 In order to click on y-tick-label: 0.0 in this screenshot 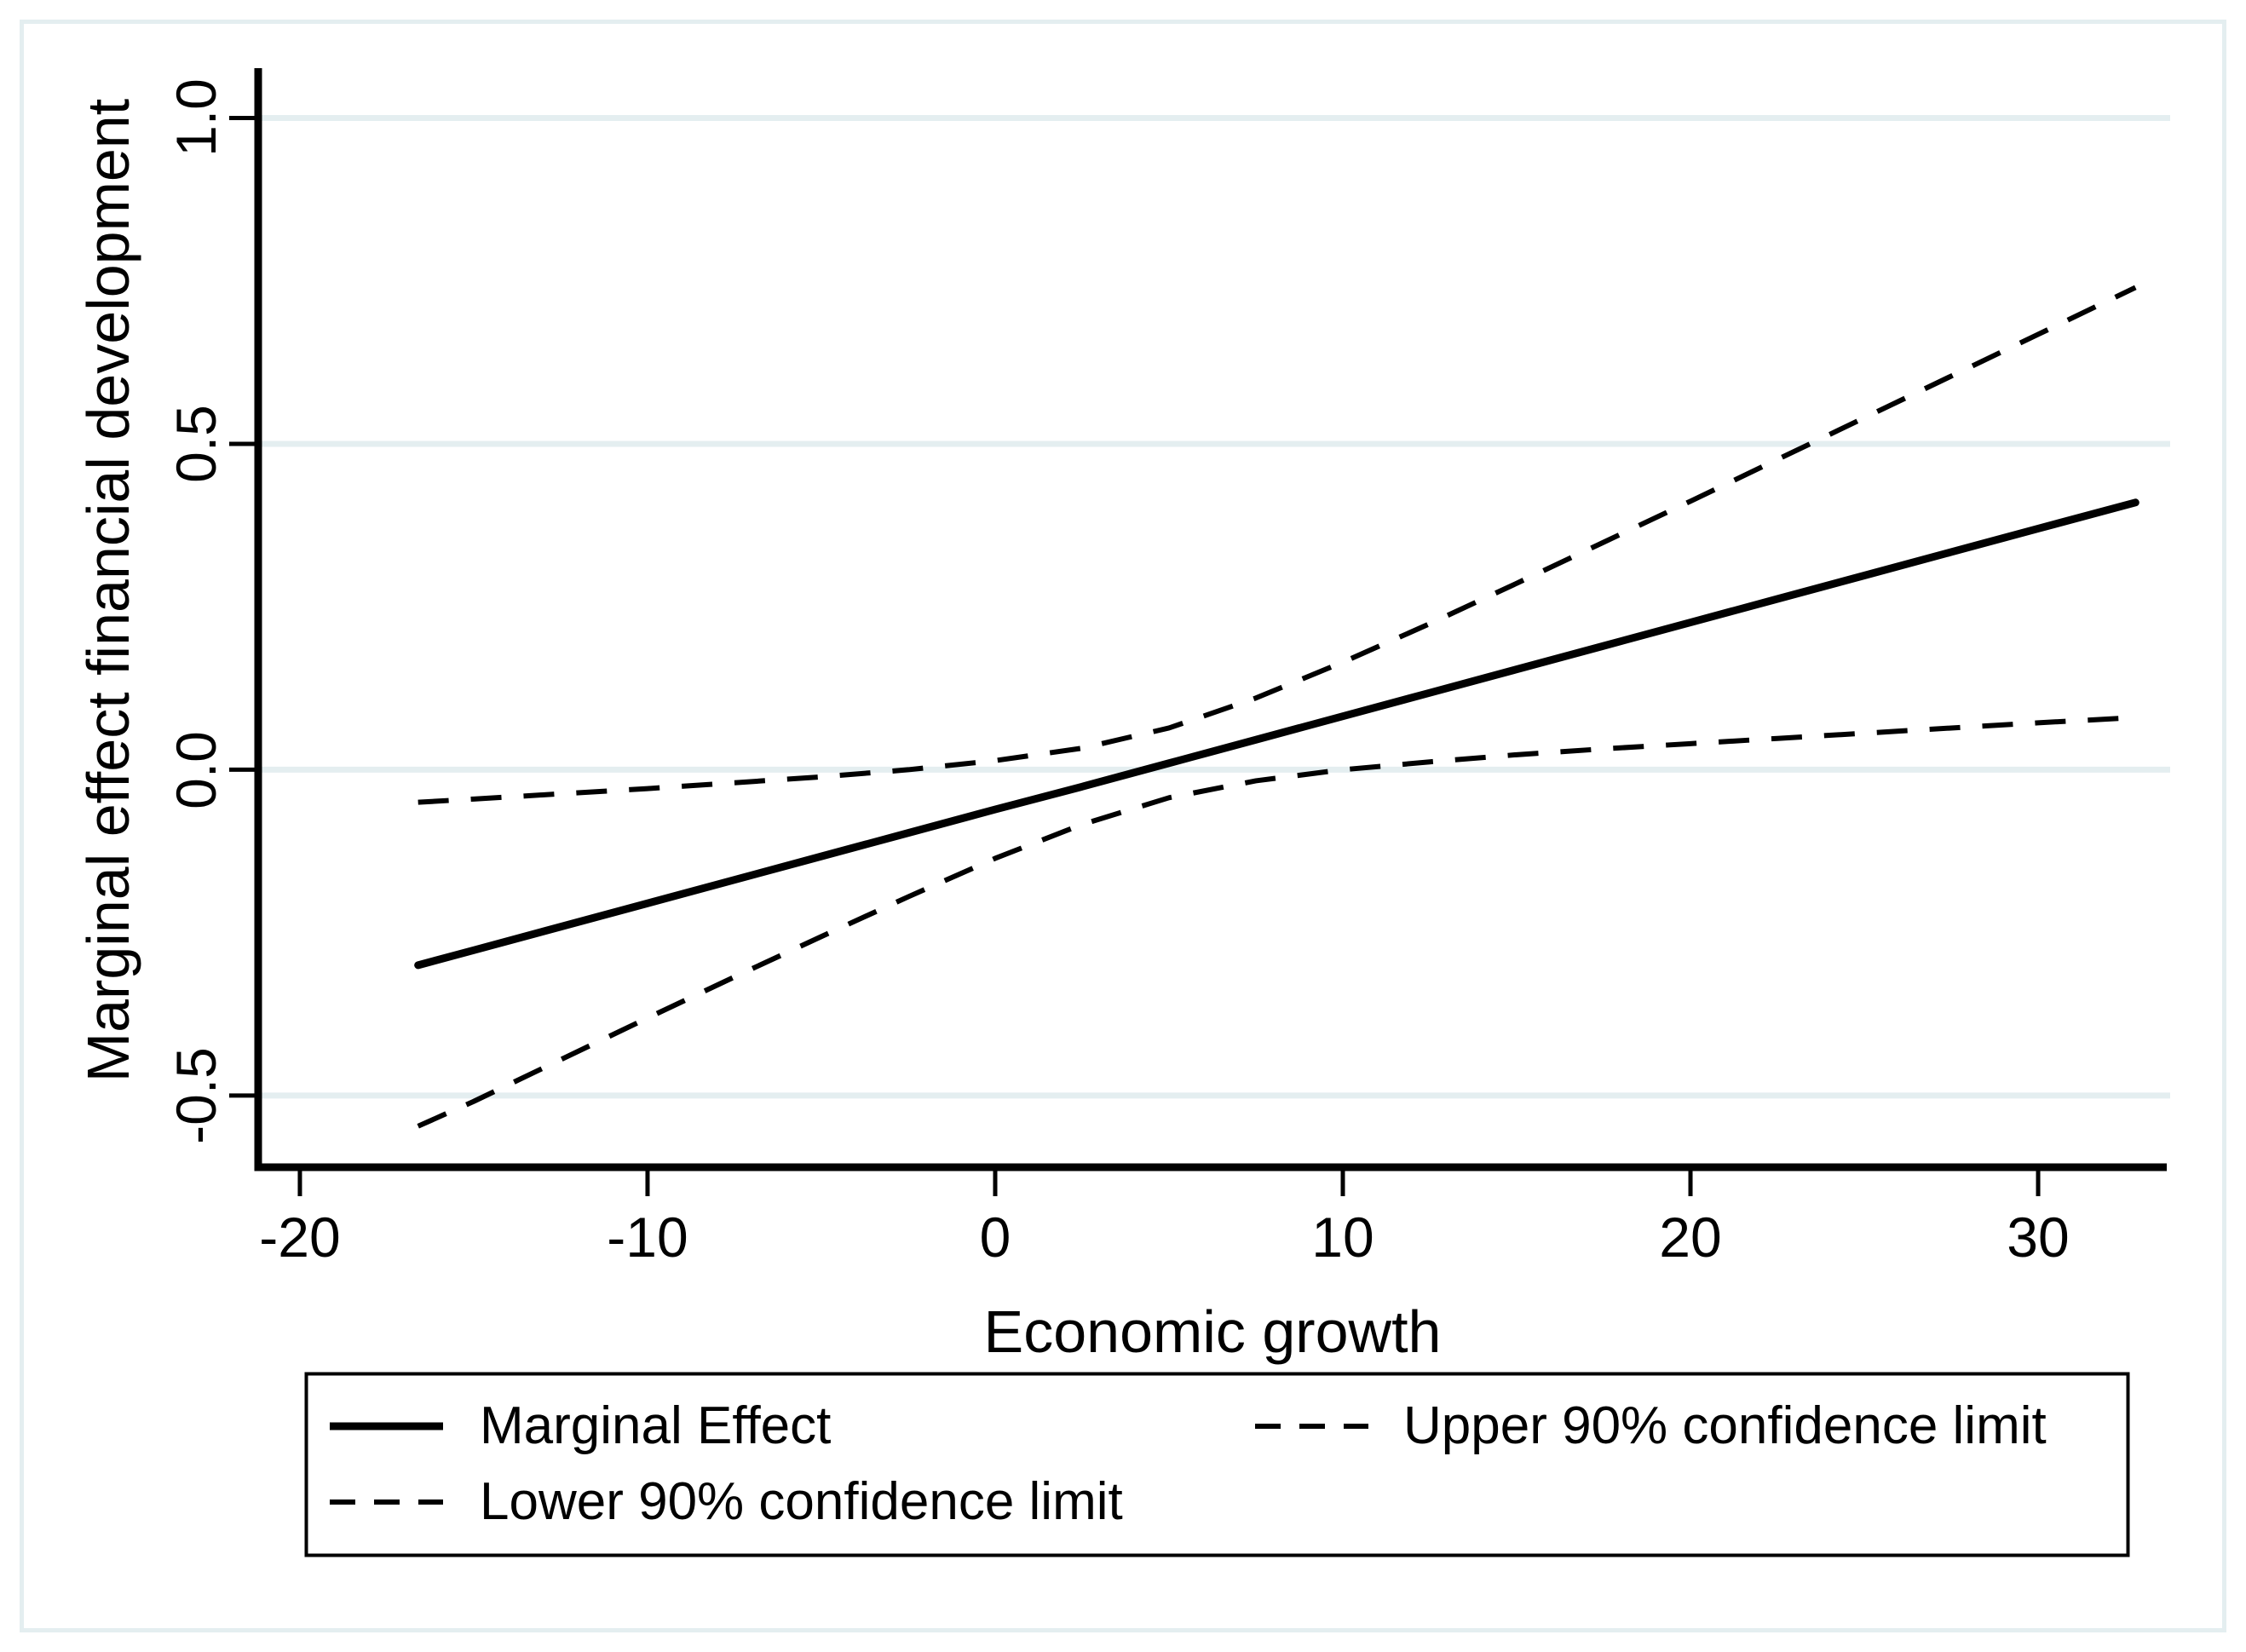, I will do `click(196, 770)`.